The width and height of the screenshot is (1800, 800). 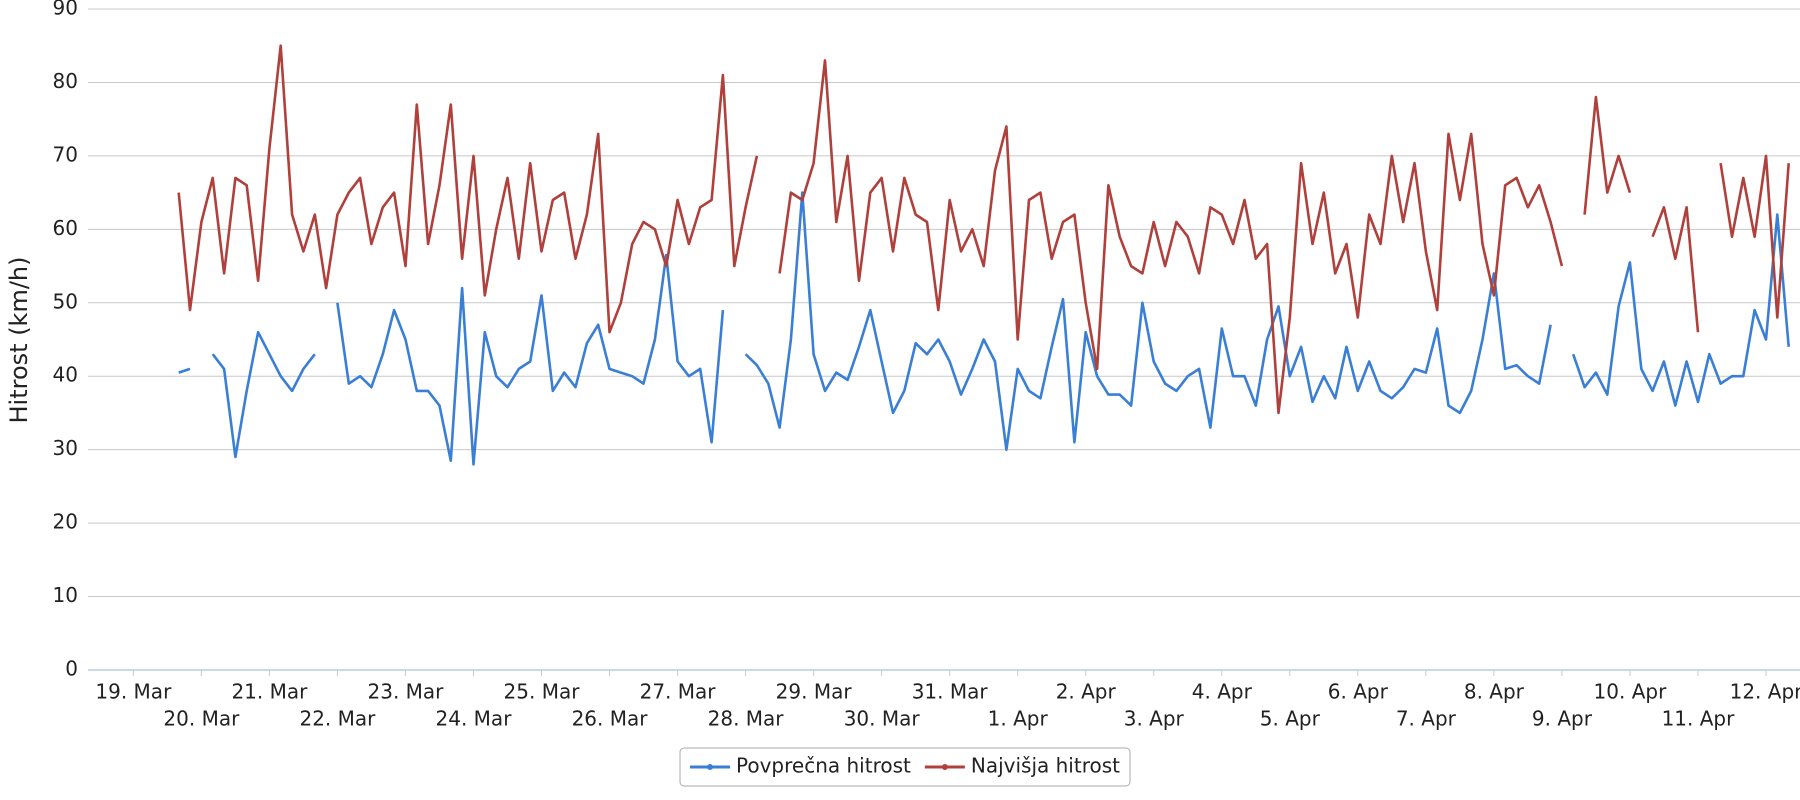 I want to click on x-tick-label: 12. Apr, so click(x=1765, y=692).